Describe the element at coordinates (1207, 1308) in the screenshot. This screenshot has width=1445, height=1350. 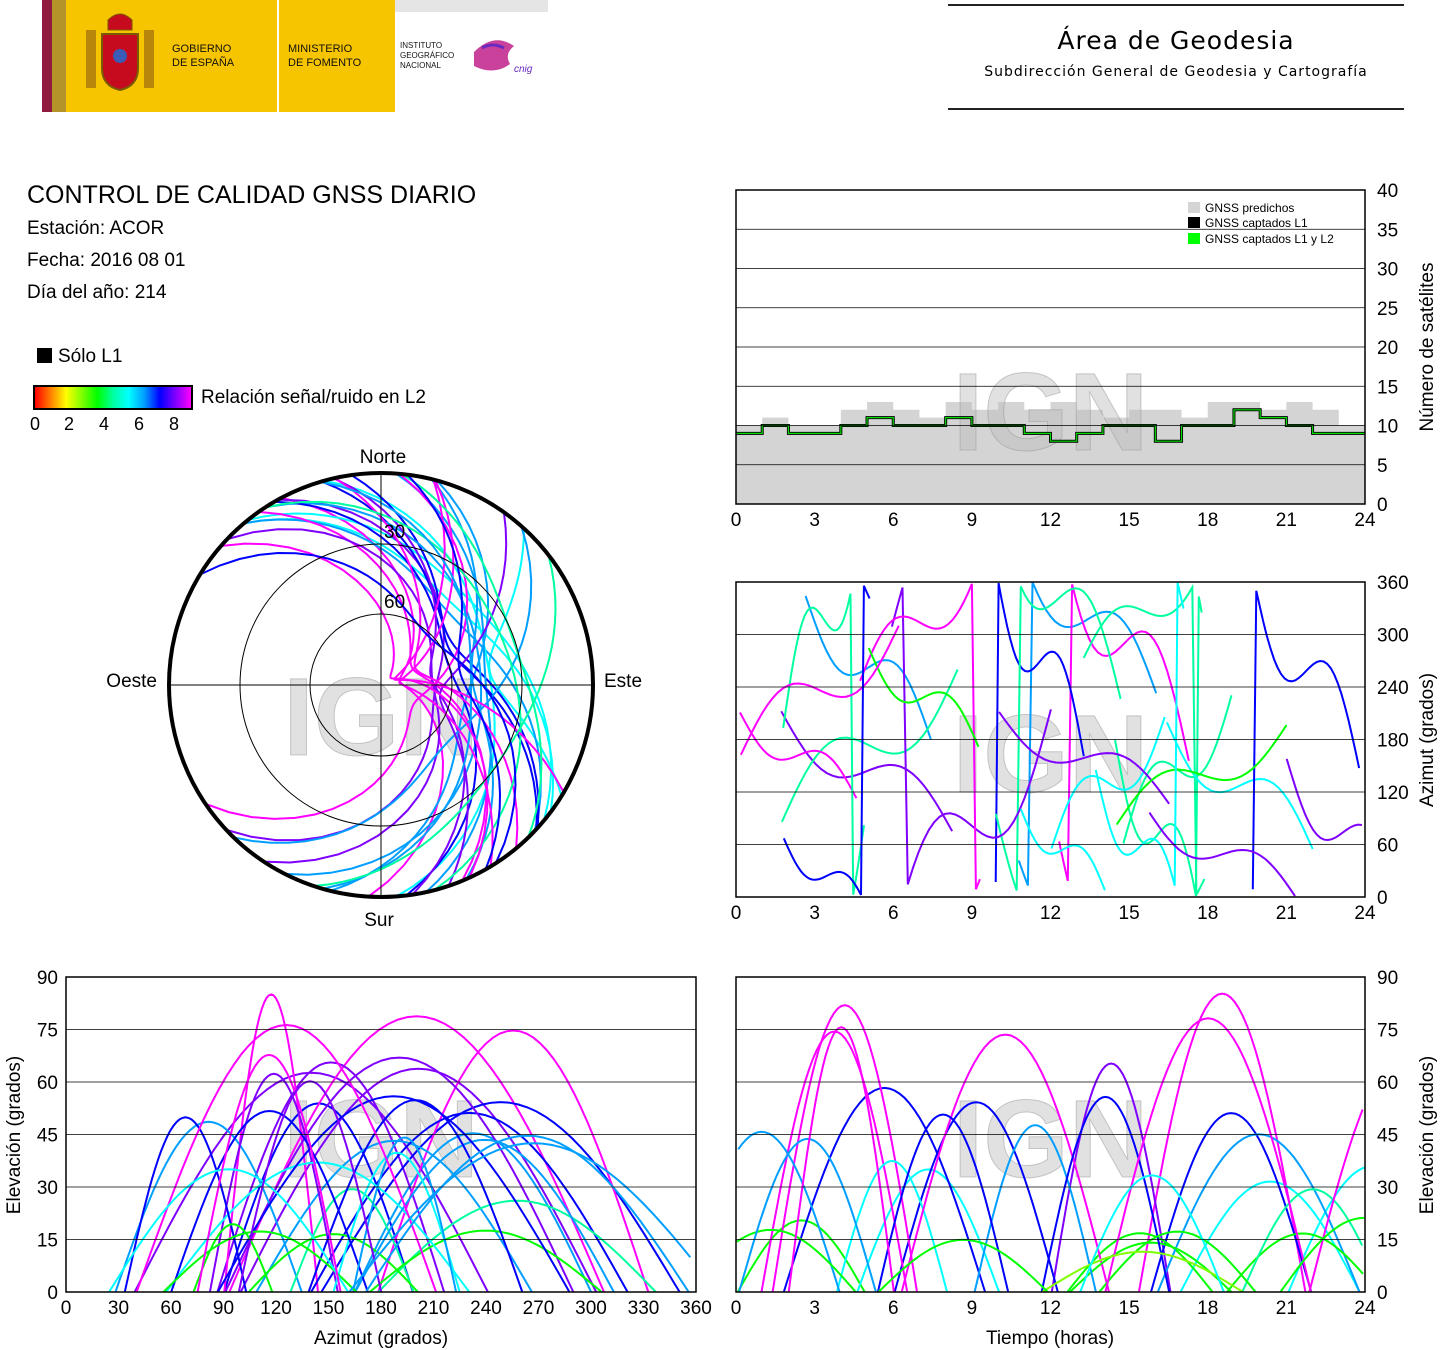
I see `eltime-xtick: 18` at that location.